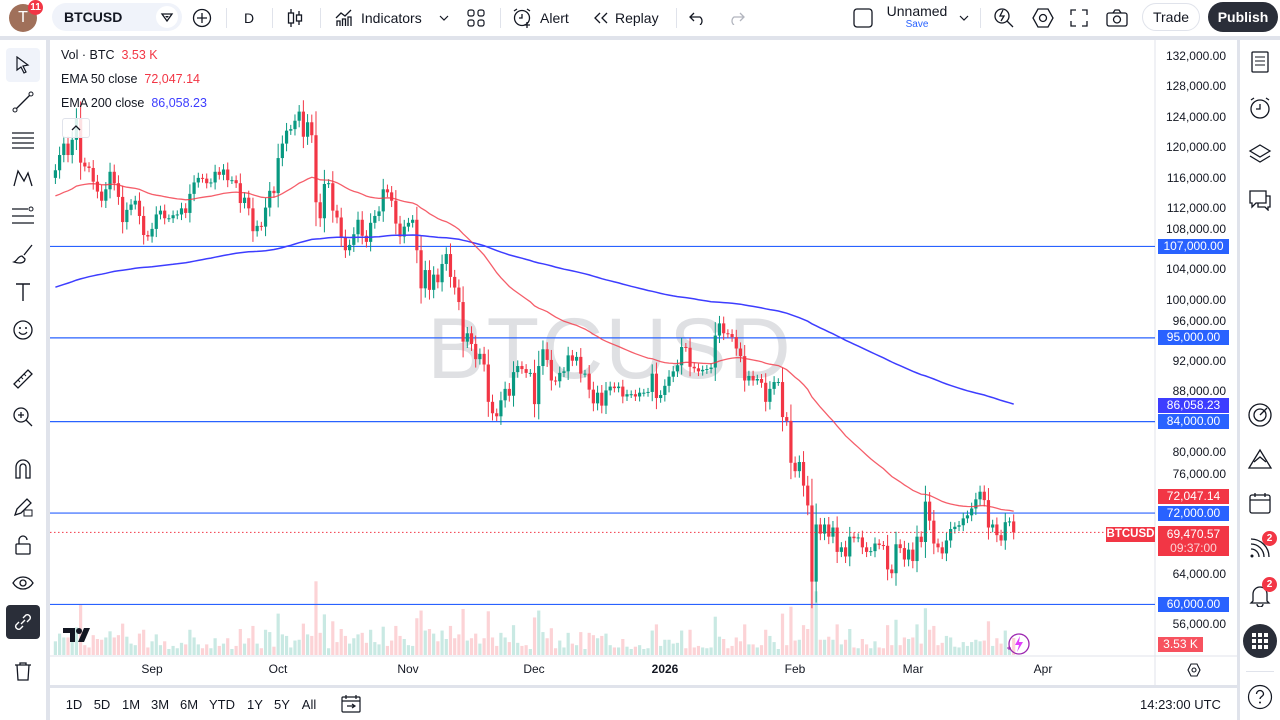 Image resolution: width=1280 pixels, height=720 pixels. What do you see at coordinates (1117, 18) in the screenshot?
I see `camera-icon` at bounding box center [1117, 18].